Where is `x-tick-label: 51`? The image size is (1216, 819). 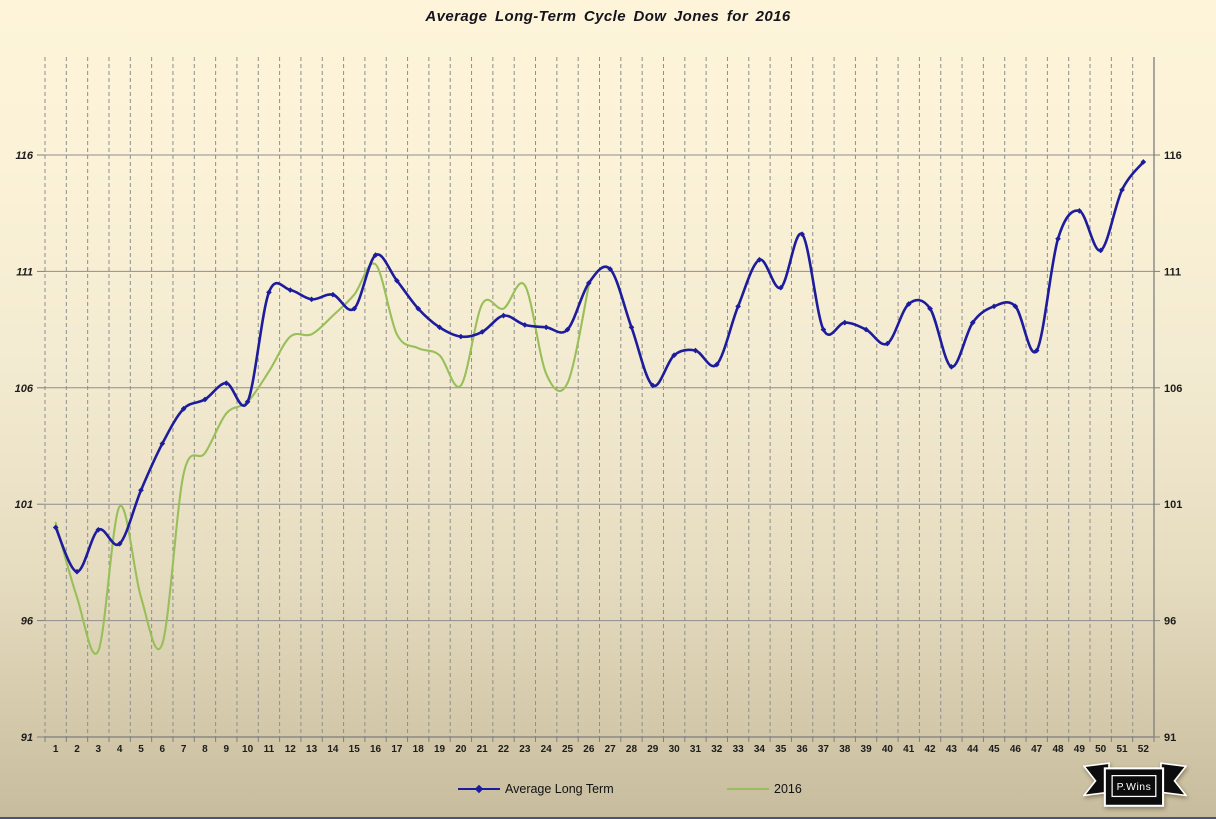 x-tick-label: 51 is located at coordinates (1122, 749).